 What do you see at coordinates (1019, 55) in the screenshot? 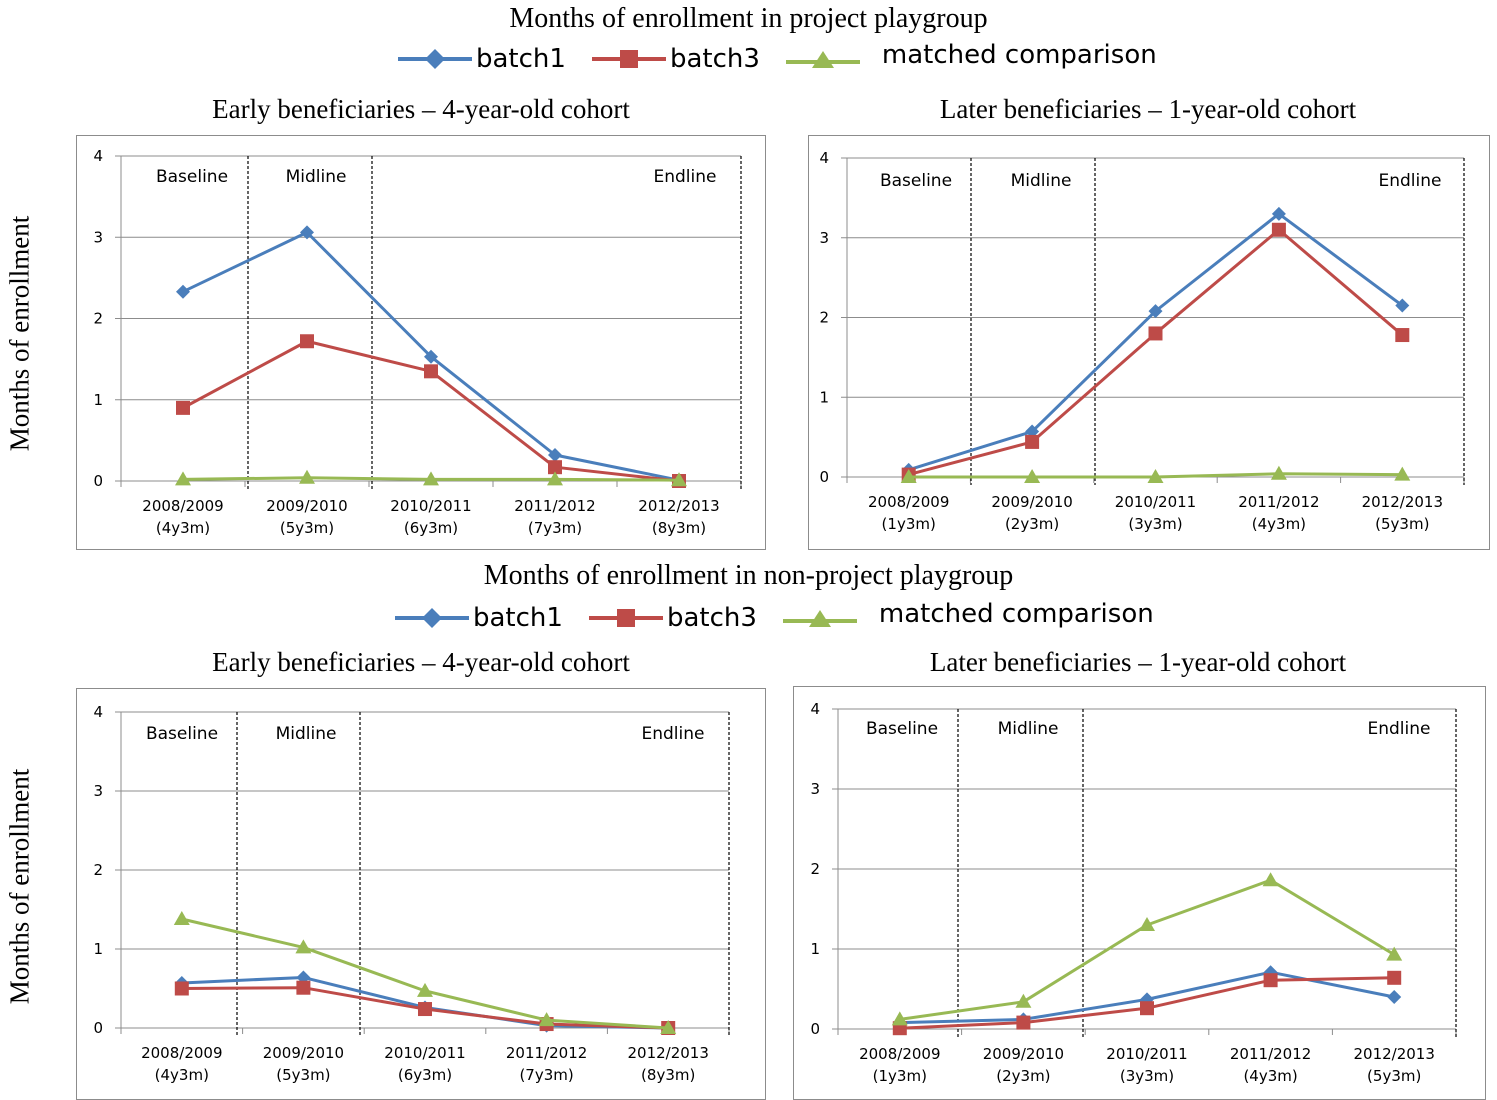
I see `legend-label-matched-comparison: matched comparison` at bounding box center [1019, 55].